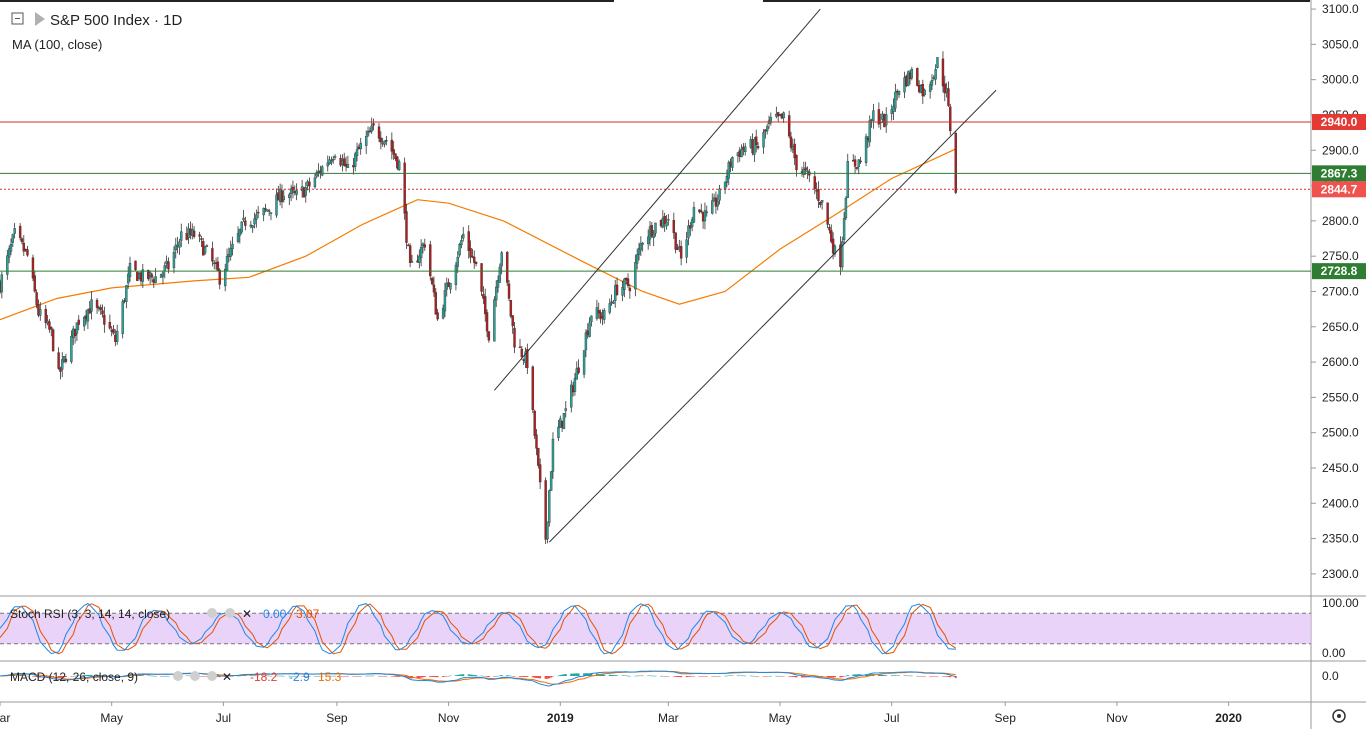  What do you see at coordinates (212, 676) in the screenshot?
I see `braces-icon` at bounding box center [212, 676].